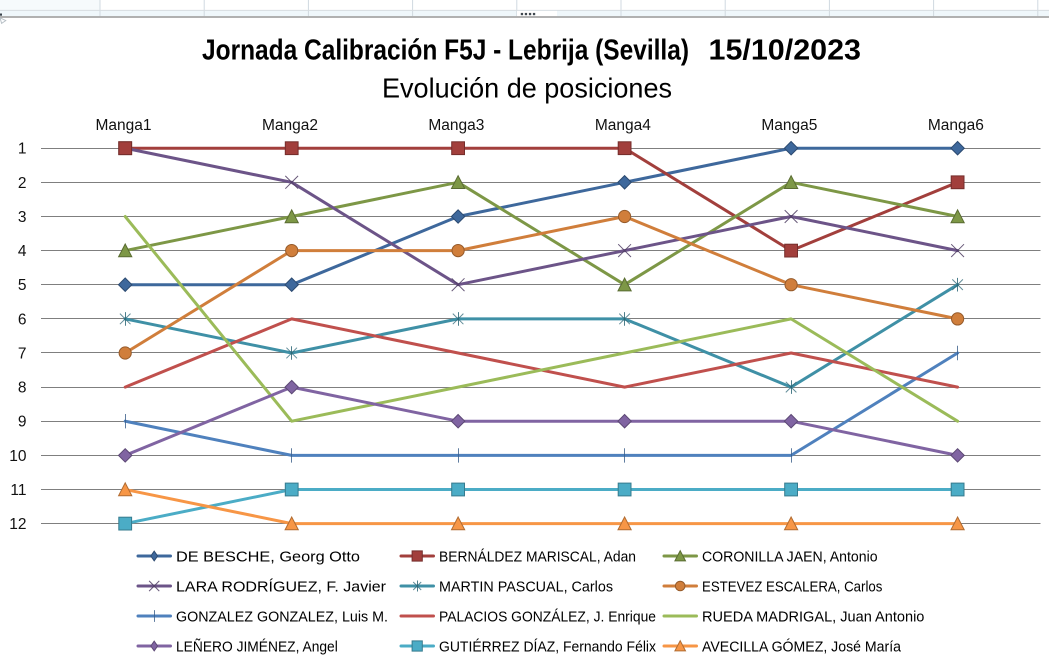 The image size is (1049, 661). What do you see at coordinates (17, 524) in the screenshot?
I see `svg-text: 12` at bounding box center [17, 524].